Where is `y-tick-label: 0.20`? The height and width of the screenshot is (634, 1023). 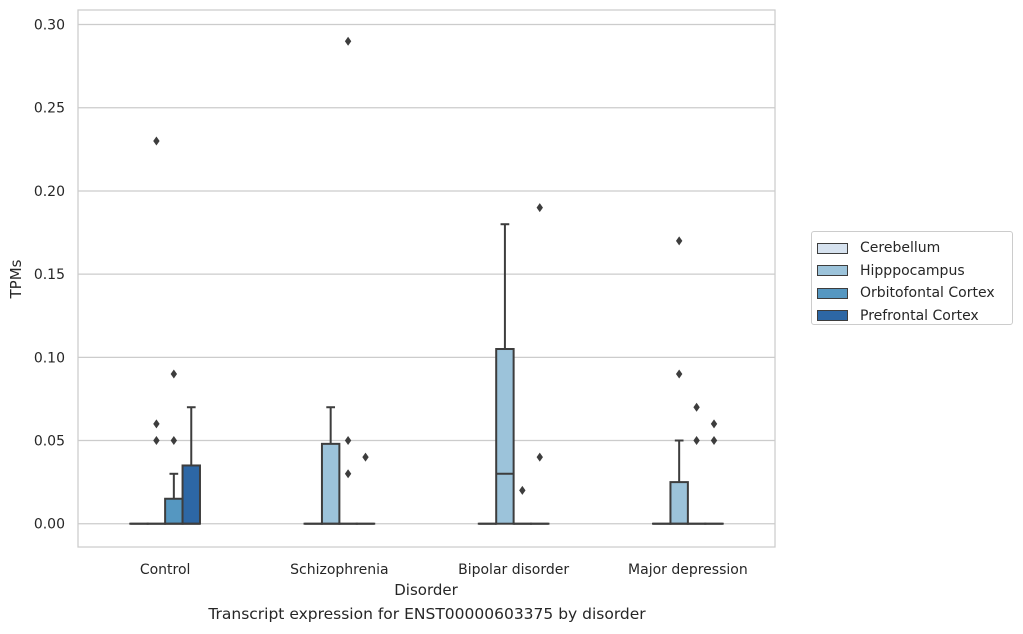 y-tick-label: 0.20 is located at coordinates (49, 192).